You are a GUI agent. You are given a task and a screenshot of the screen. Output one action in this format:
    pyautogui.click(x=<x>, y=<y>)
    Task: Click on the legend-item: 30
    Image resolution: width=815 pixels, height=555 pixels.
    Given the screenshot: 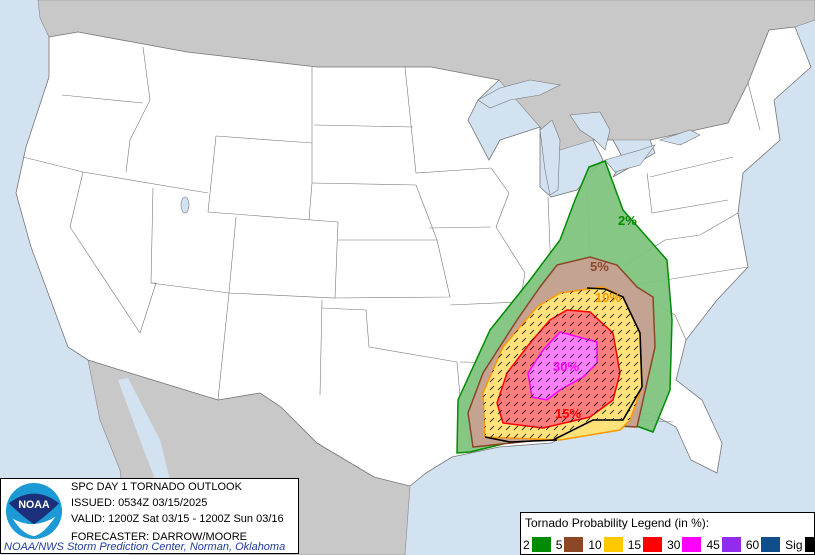 What is the action you would take?
    pyautogui.click(x=684, y=544)
    